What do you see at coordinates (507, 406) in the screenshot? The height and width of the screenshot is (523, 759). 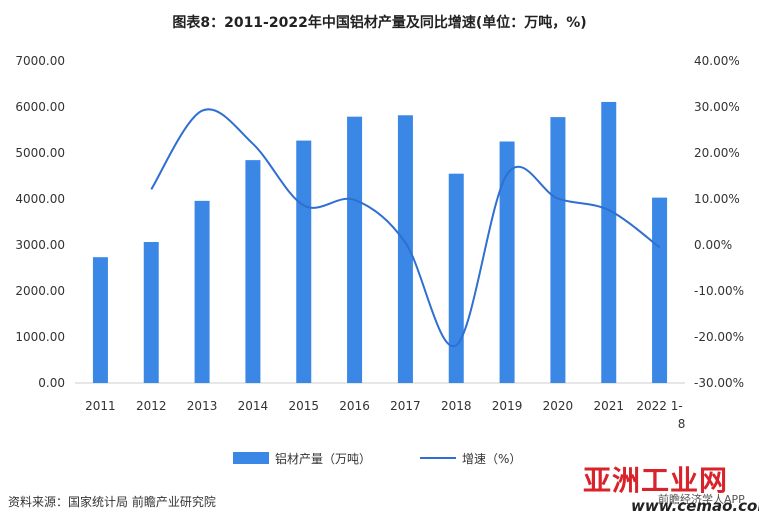 I see `x-tick-label: 2019` at bounding box center [507, 406].